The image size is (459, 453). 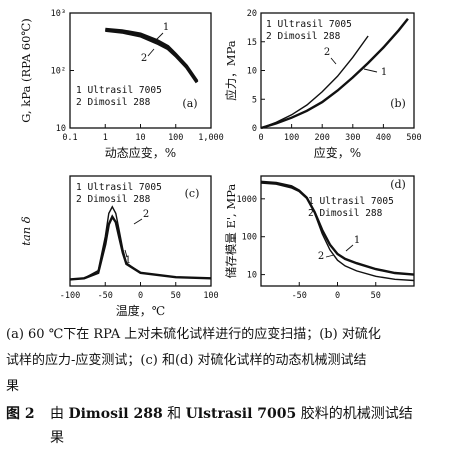 I want to click on x-tick-label: 500, so click(x=413, y=138).